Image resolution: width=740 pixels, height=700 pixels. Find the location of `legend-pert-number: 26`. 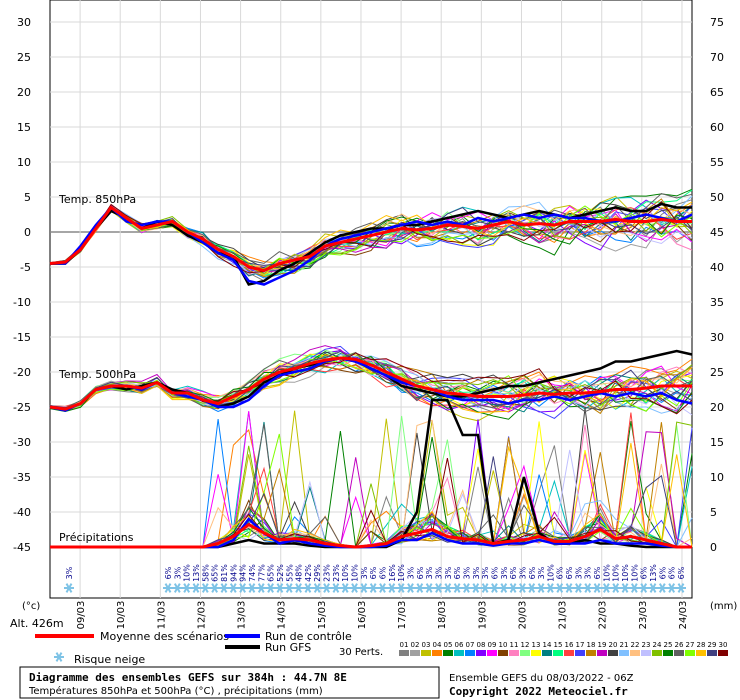

legend-pert-number: 26 is located at coordinates (679, 645).